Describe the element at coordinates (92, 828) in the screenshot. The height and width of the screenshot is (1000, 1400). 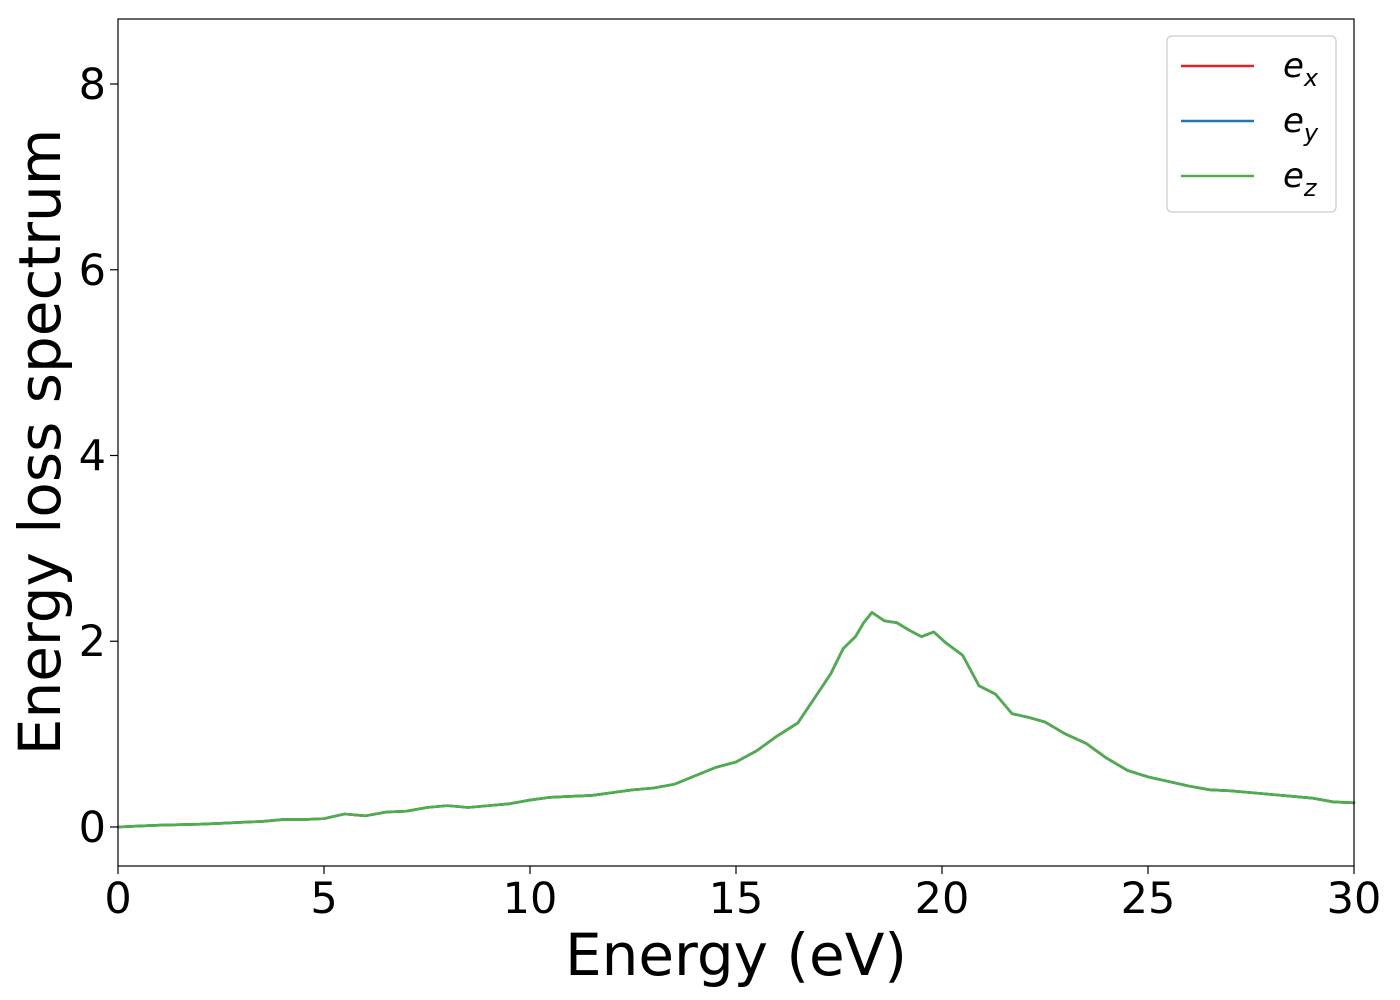
I see `y-tick-label: 0` at that location.